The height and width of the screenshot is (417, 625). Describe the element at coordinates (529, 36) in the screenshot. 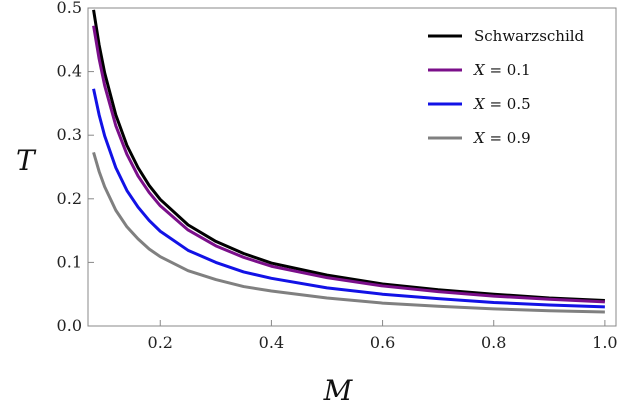

I see `legend-label: Schwarzschild` at that location.